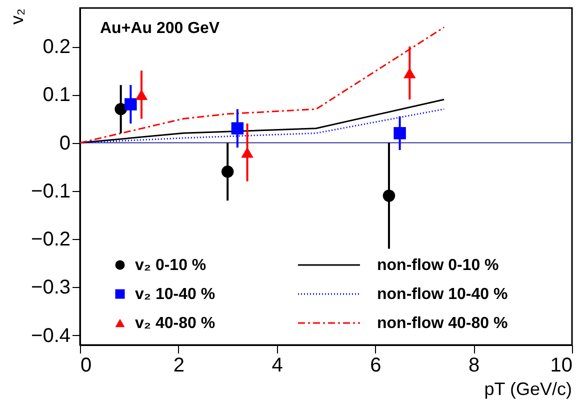 The height and width of the screenshot is (401, 587). I want to click on y-tick-label: −0.2, so click(50, 239).